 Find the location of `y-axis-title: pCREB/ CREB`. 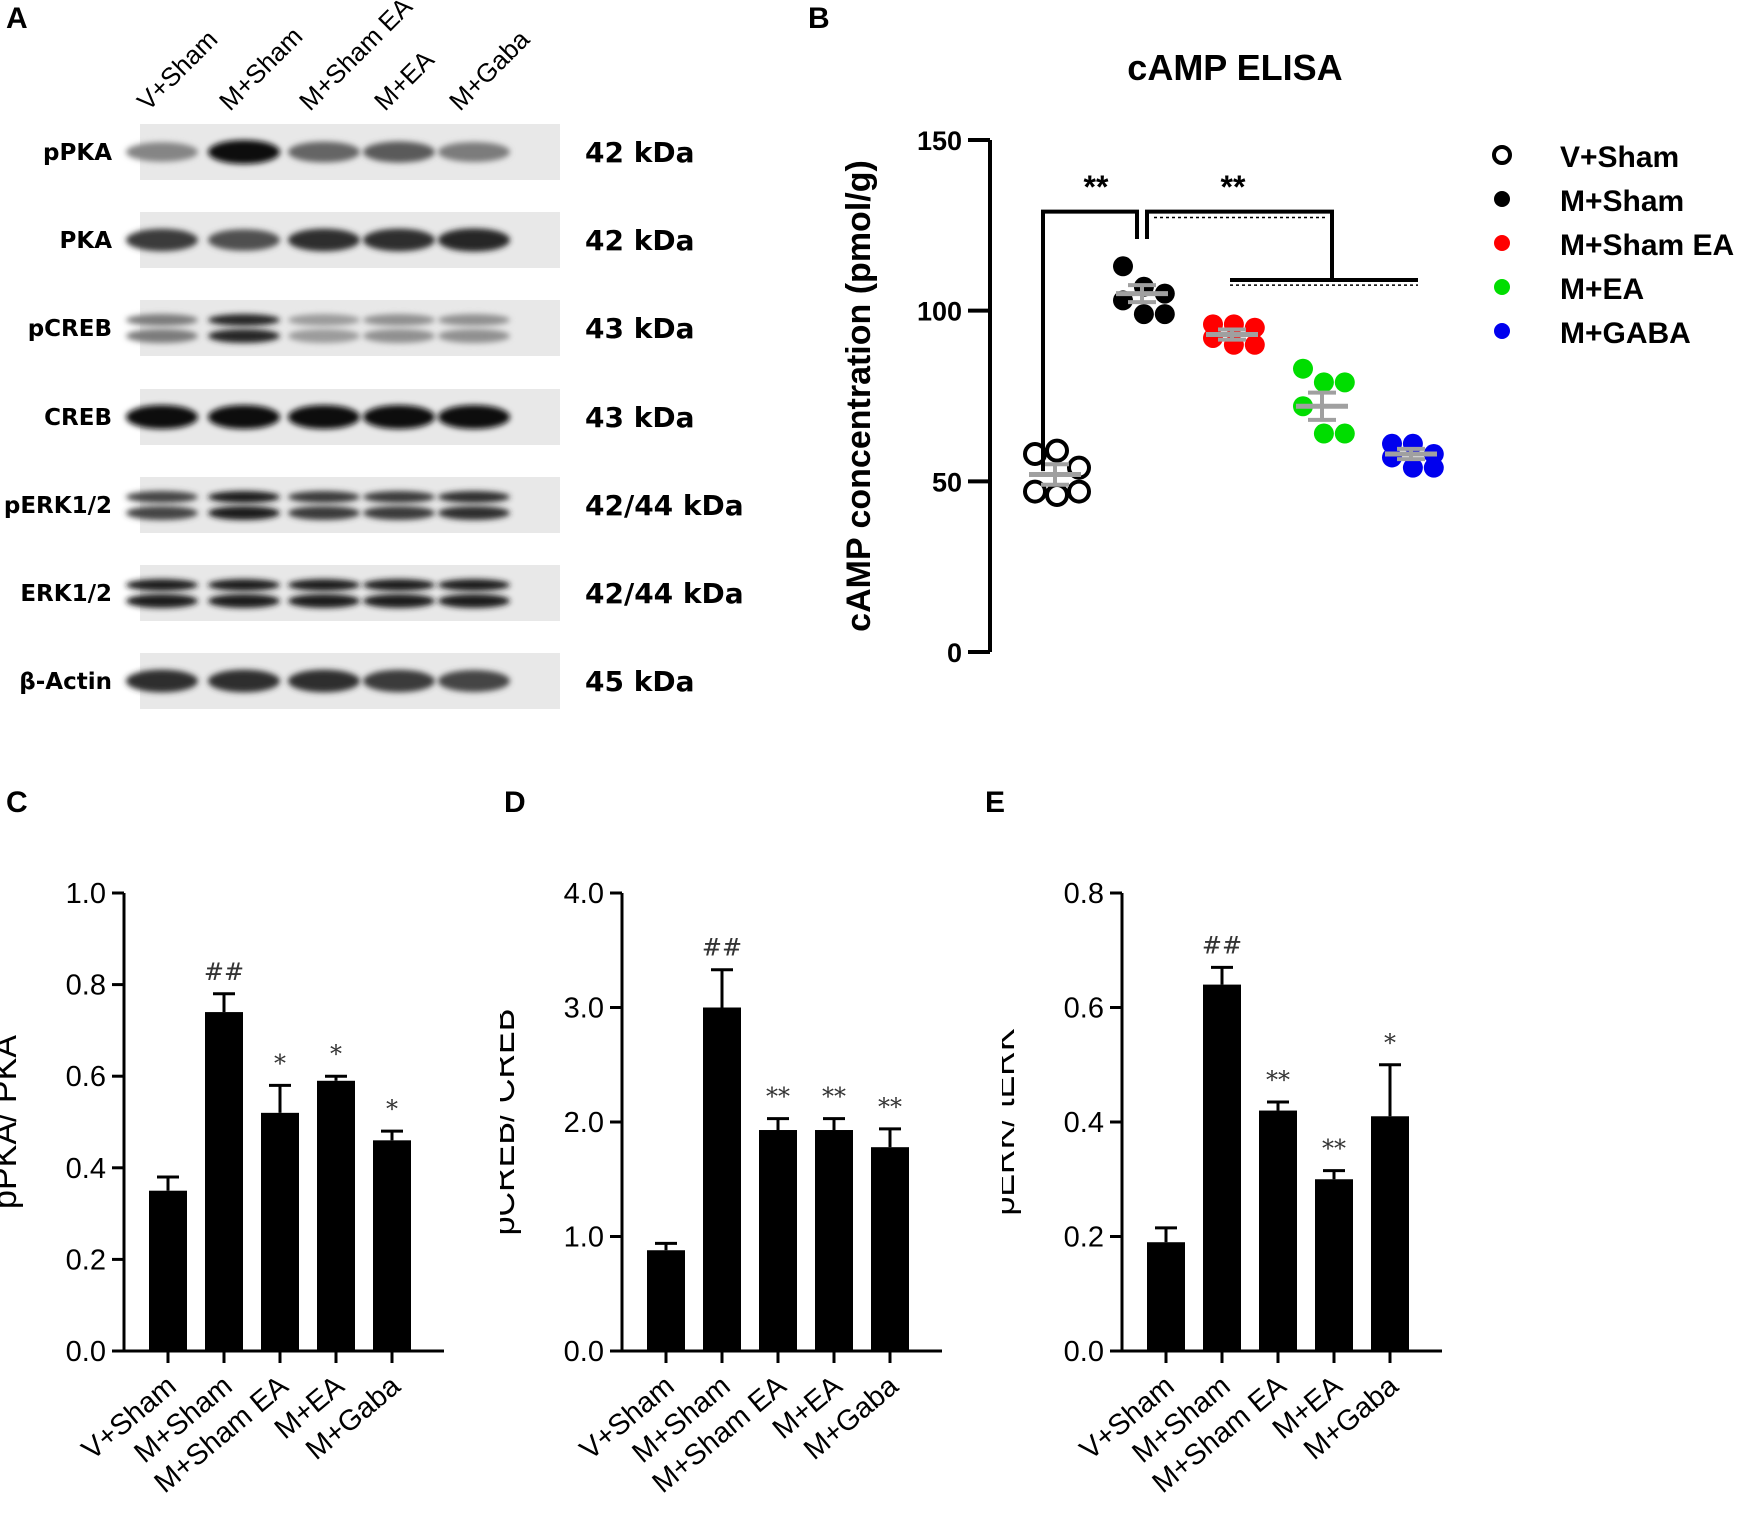

y-axis-title: pCREB/ CREB is located at coordinates (511, 1122).